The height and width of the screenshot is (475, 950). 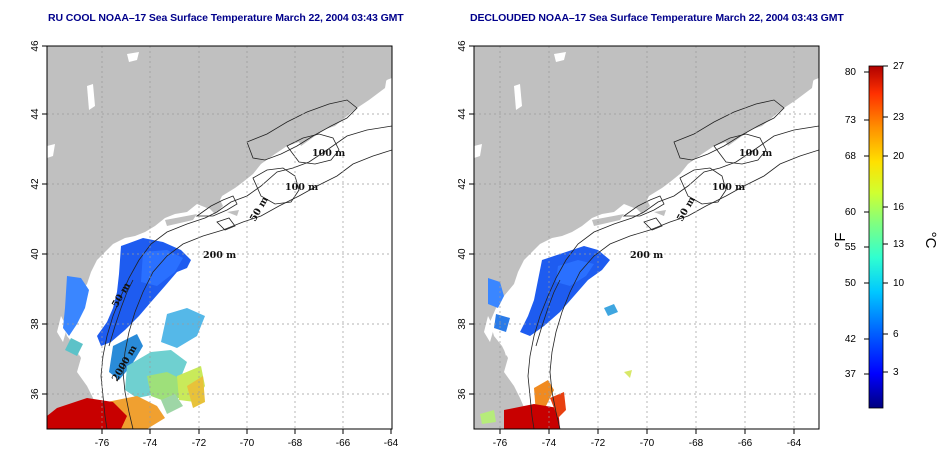 I want to click on fahrenheit-tick: 42, so click(x=851, y=339).